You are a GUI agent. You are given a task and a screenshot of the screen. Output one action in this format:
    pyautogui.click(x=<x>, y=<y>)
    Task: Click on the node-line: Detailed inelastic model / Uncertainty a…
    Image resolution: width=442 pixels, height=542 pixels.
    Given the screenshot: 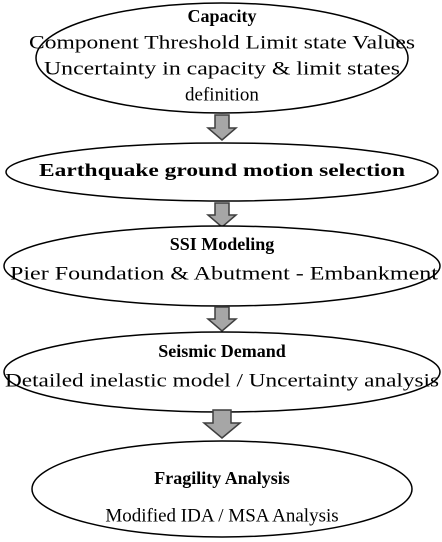 What is the action you would take?
    pyautogui.click(x=222, y=380)
    